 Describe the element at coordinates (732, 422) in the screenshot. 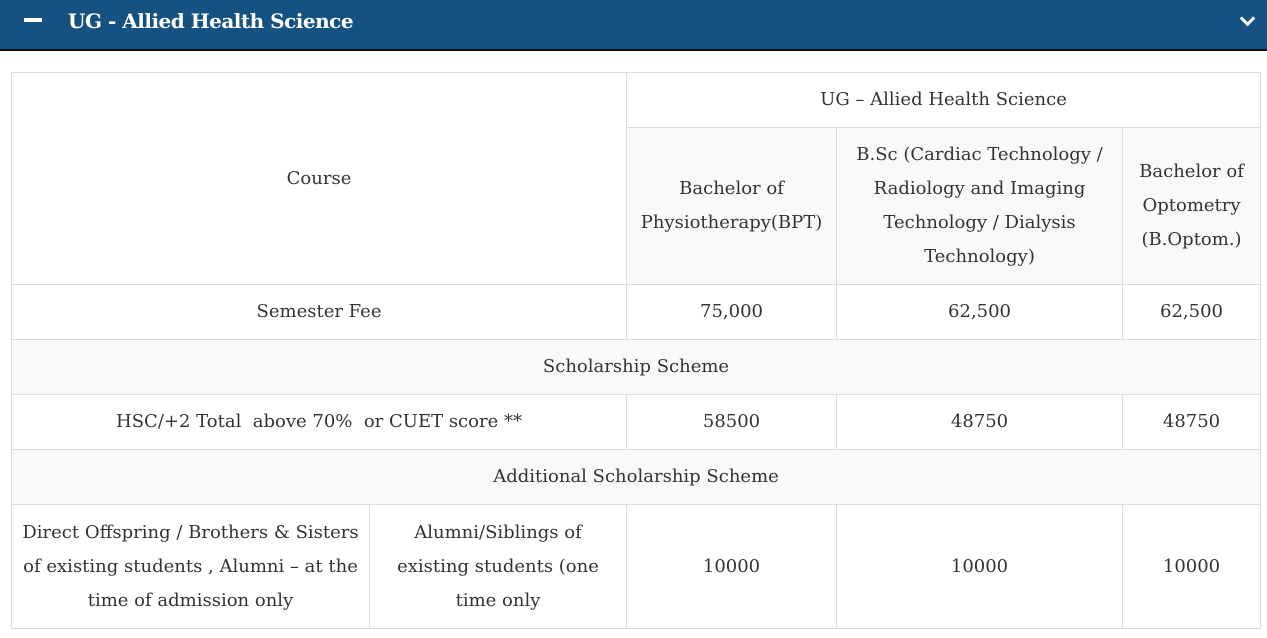

I see `cell: 58500` at that location.